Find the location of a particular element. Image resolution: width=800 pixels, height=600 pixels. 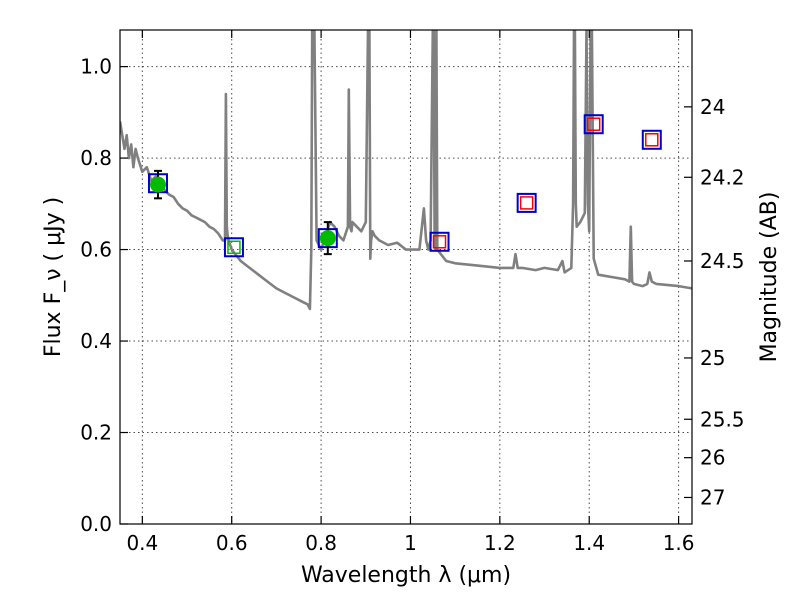

x-tick-label: 0.8 is located at coordinates (321, 543).